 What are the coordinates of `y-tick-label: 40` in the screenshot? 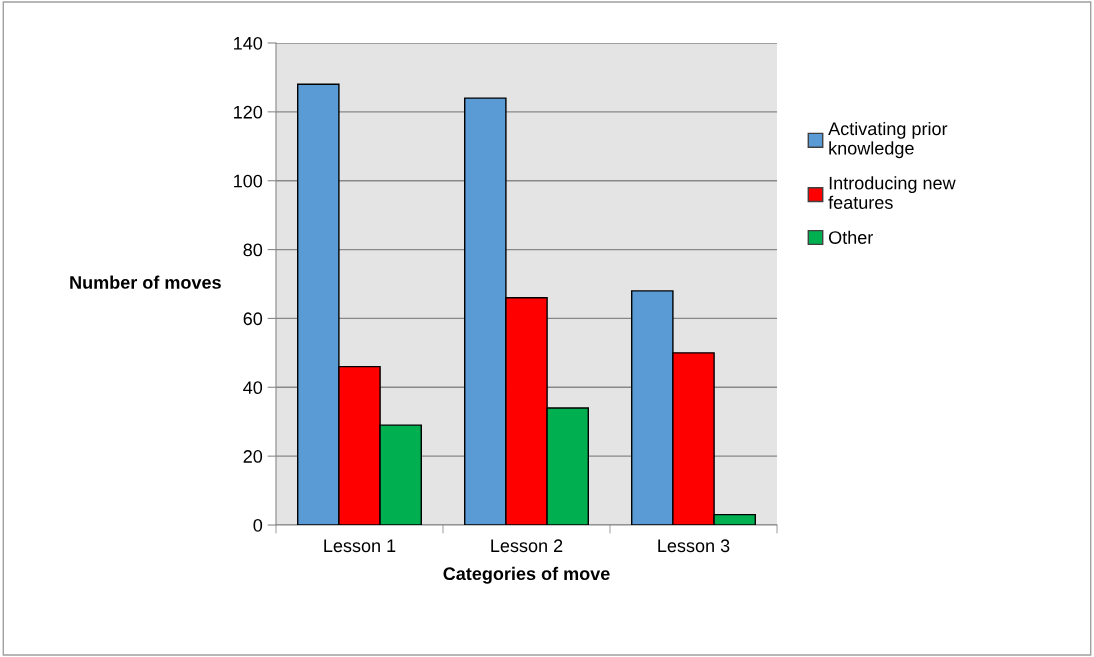 It's located at (253, 388).